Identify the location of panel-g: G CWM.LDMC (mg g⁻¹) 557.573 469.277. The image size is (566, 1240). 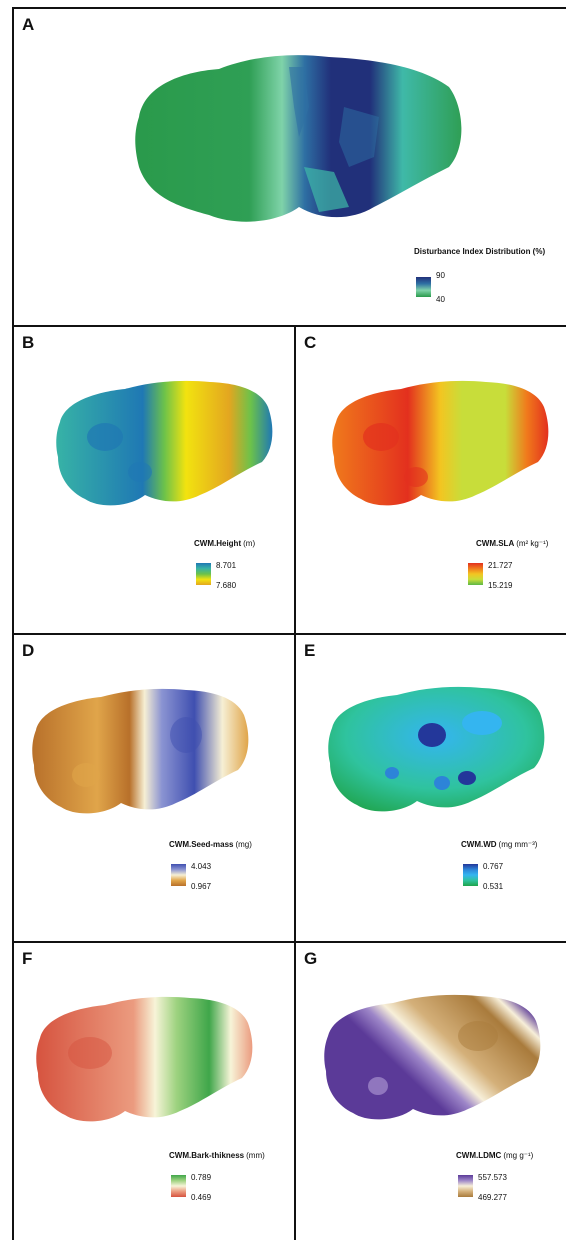
(430, 1090).